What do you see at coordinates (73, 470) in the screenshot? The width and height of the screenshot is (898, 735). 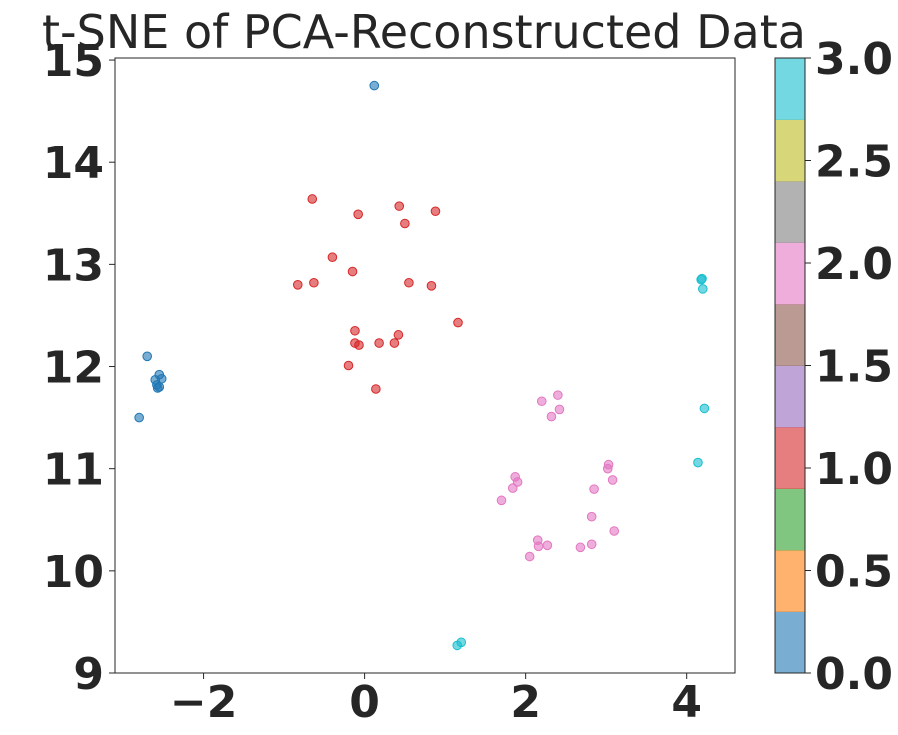 I see `y-tick-label: 11` at bounding box center [73, 470].